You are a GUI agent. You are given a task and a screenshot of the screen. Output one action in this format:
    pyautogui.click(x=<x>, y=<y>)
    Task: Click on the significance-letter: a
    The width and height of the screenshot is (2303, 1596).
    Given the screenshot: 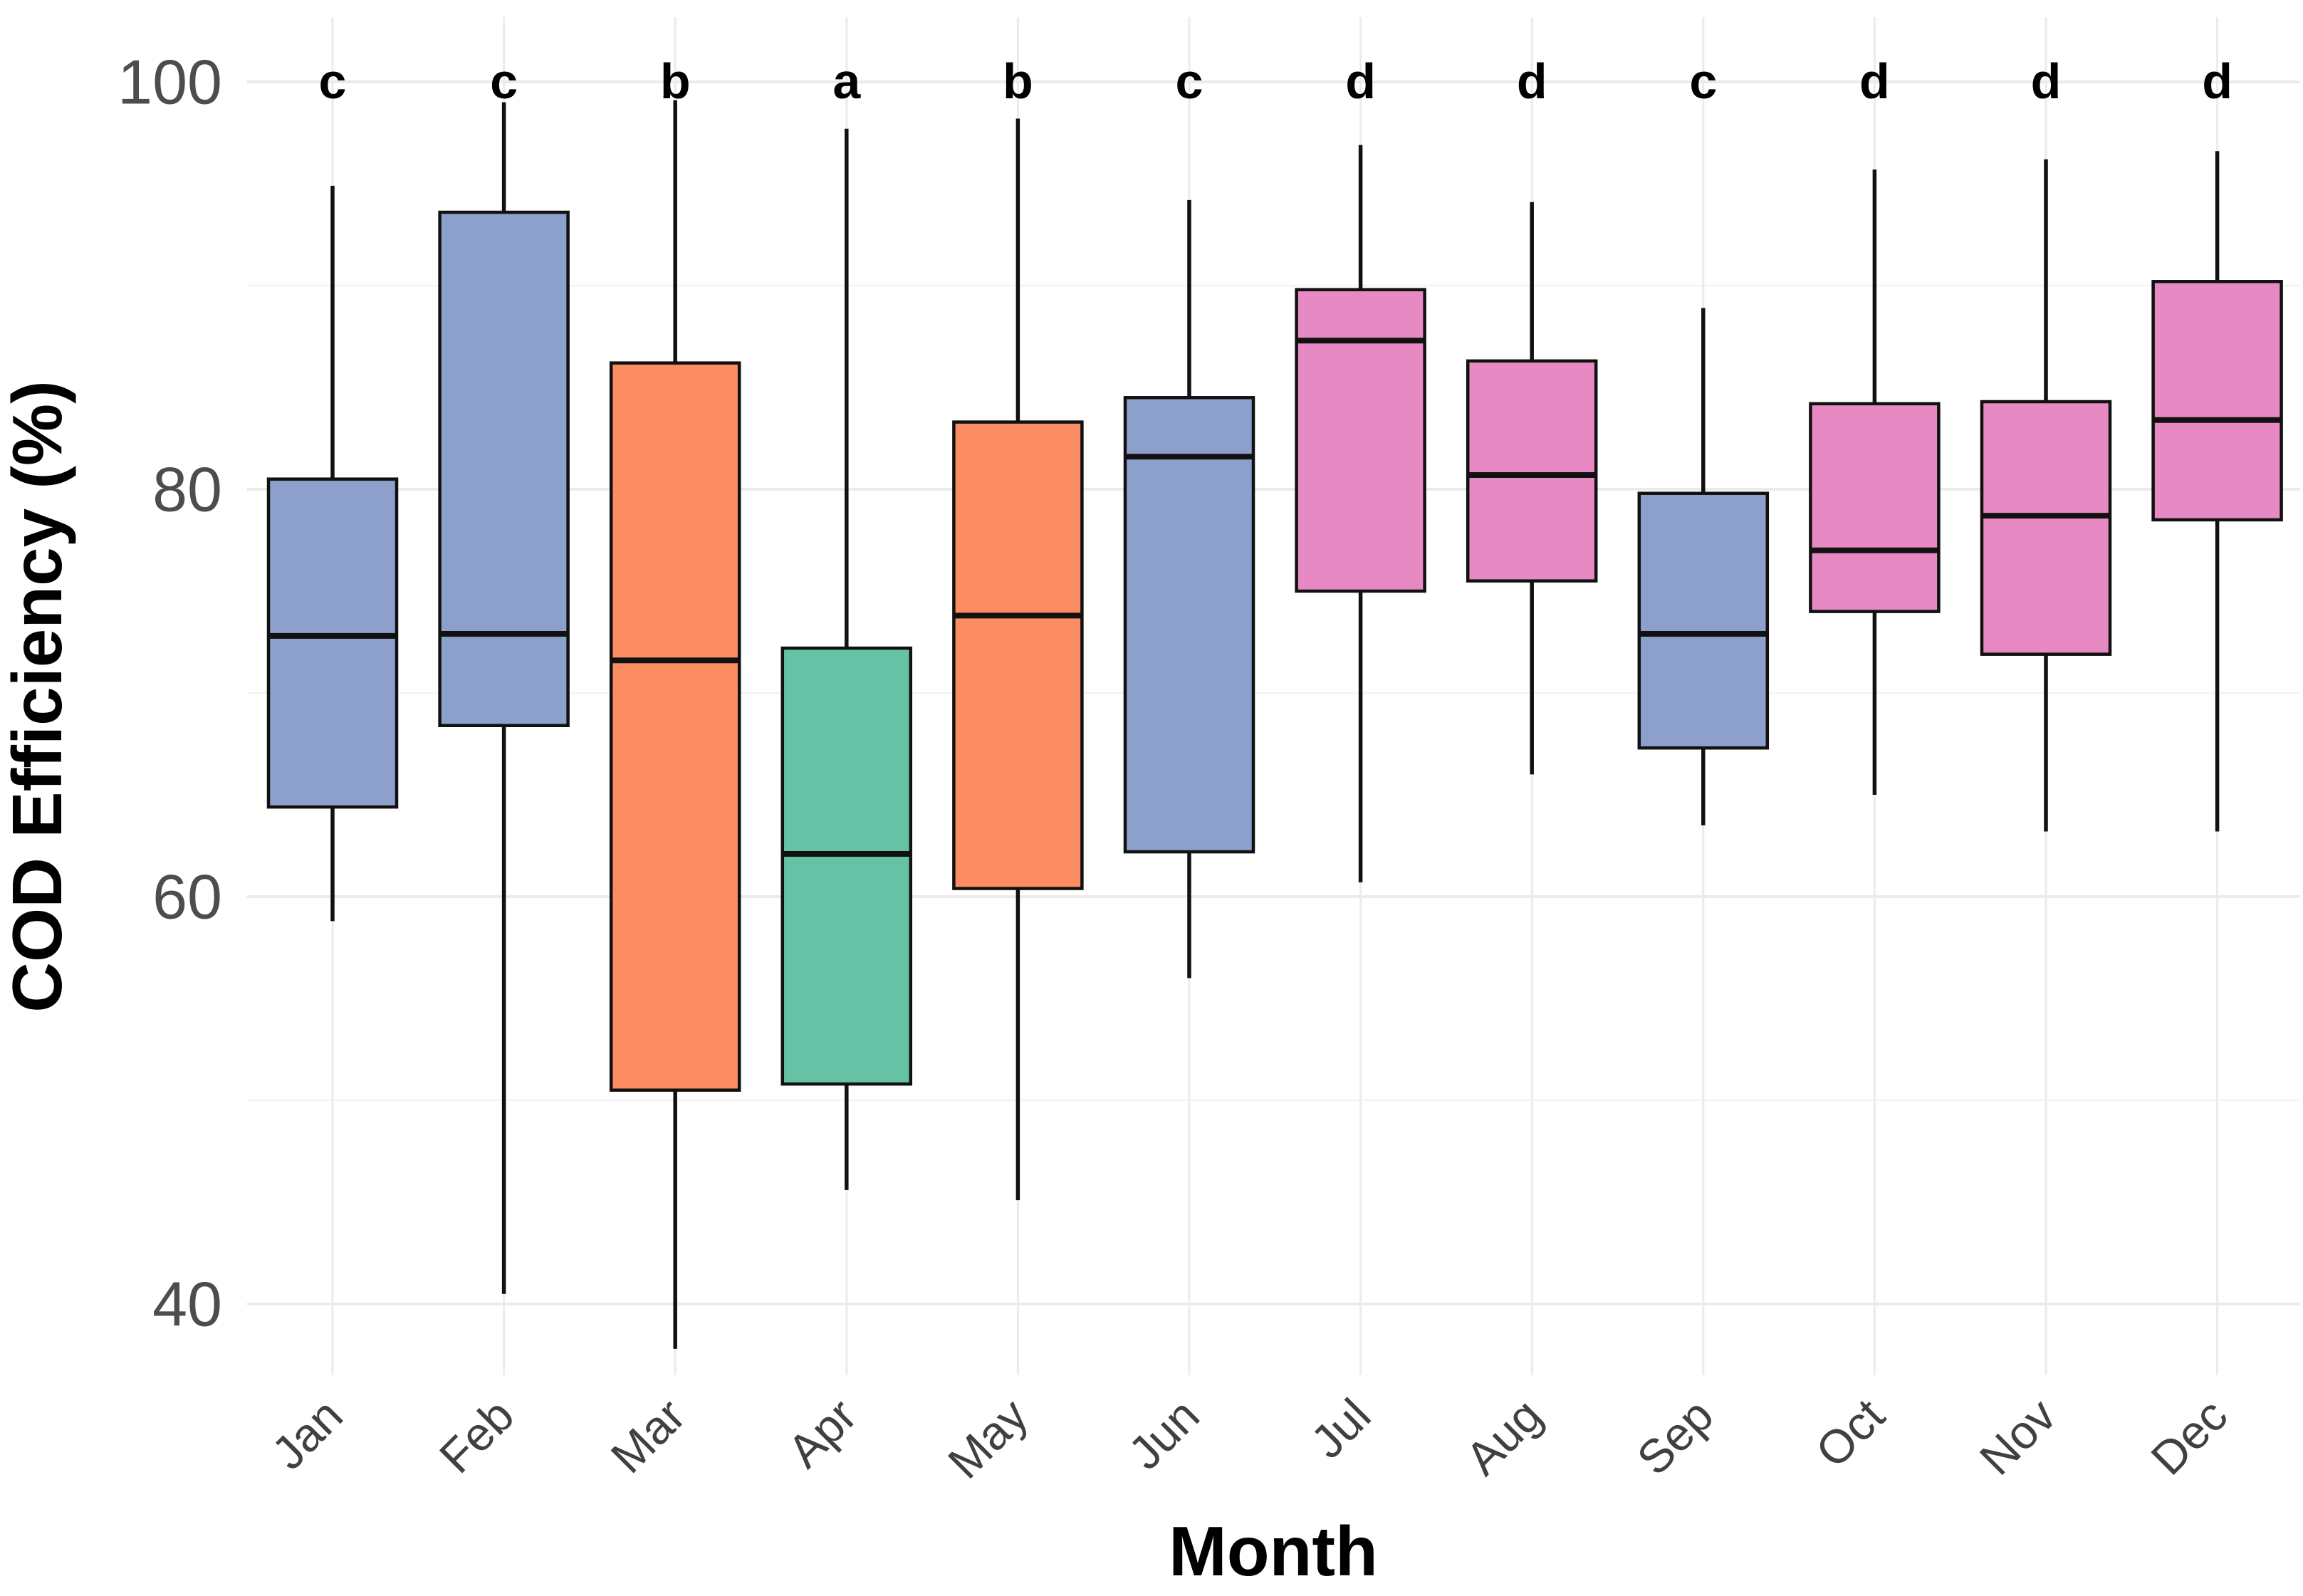 What is the action you would take?
    pyautogui.click(x=846, y=81)
    